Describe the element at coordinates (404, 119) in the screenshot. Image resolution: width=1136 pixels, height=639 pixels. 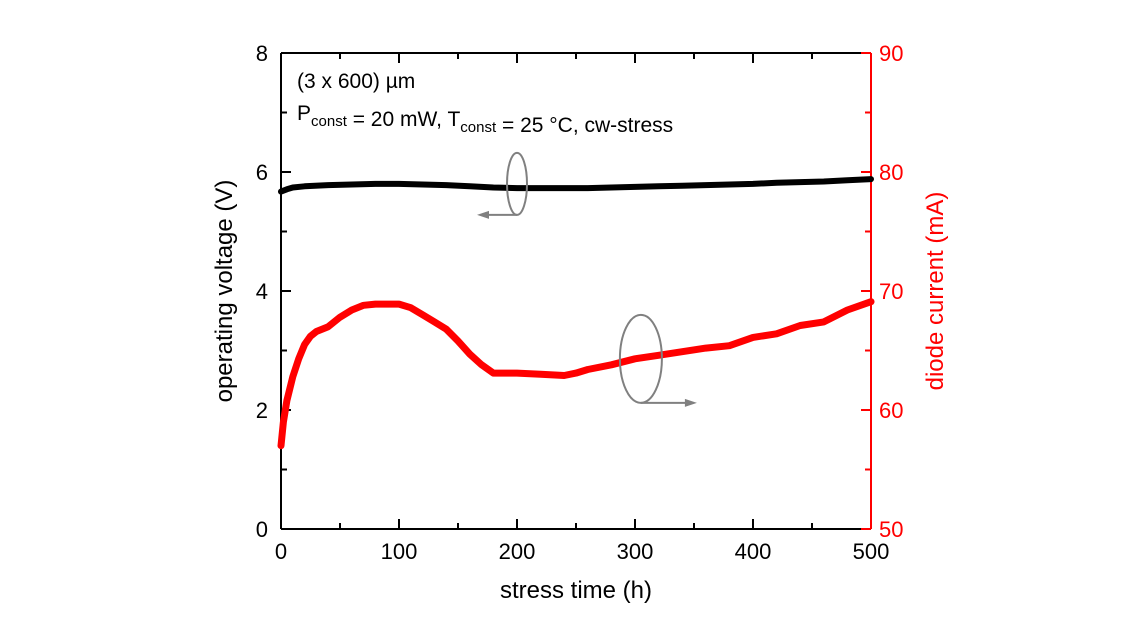
I see `annotation-text-part: = 20 mW, T` at that location.